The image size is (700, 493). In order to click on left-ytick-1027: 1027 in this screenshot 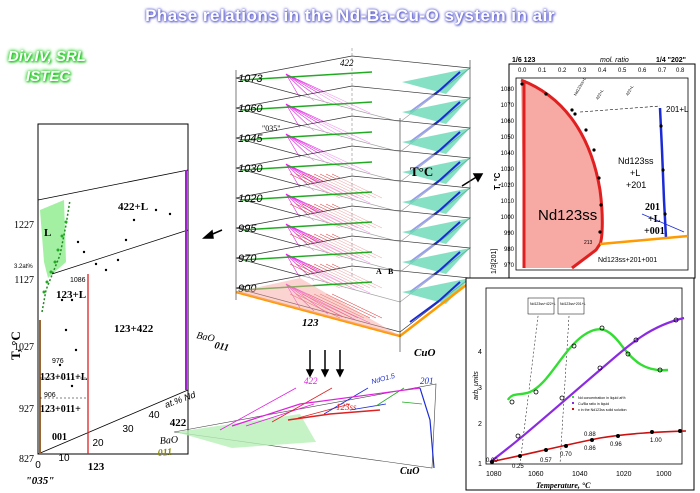, I will do `click(24, 347)`.